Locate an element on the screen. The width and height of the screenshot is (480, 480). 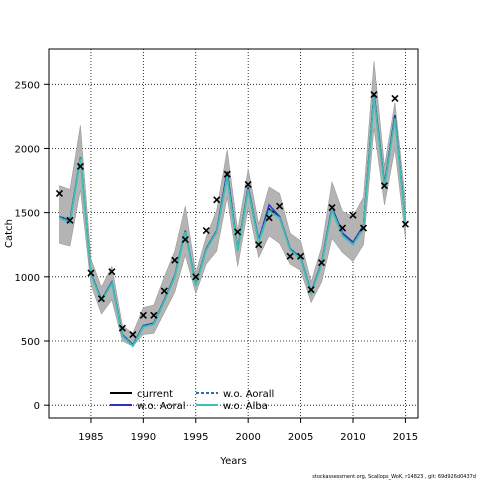
x-tick-label: 2010 is located at coordinates (352, 437).